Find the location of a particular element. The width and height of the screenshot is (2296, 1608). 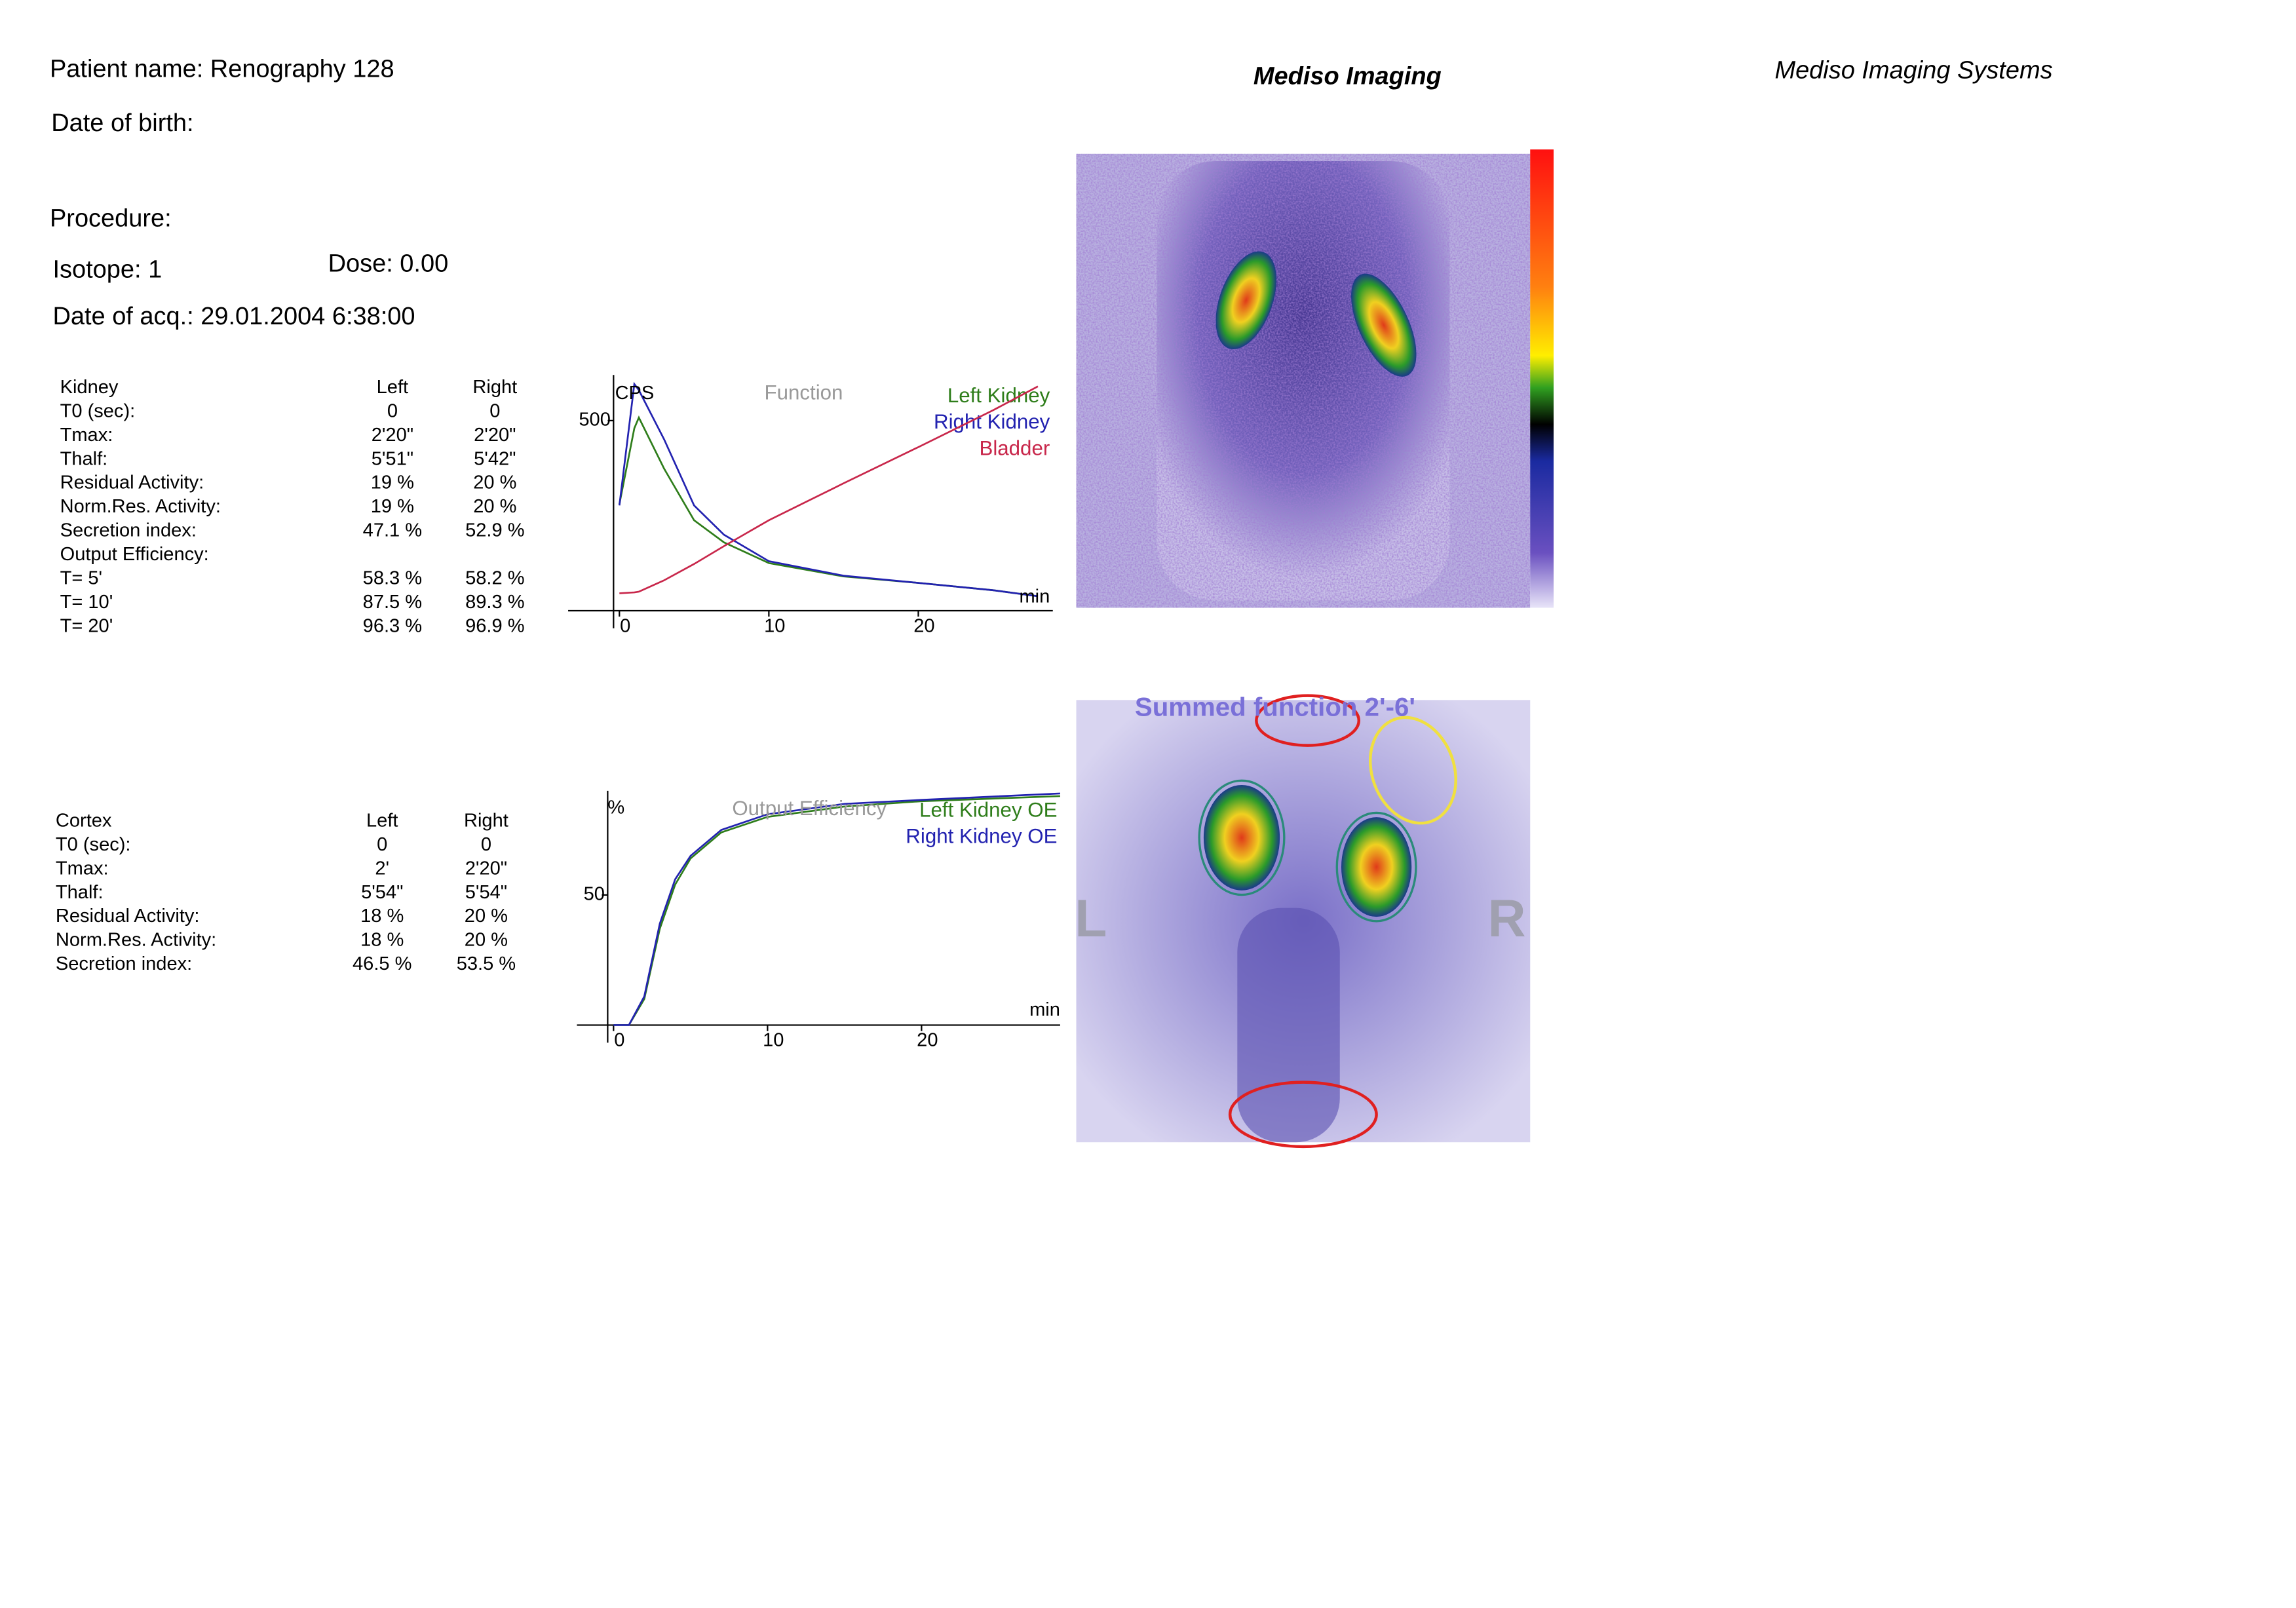

legend-entry: Left Kidney OE is located at coordinates (988, 810).